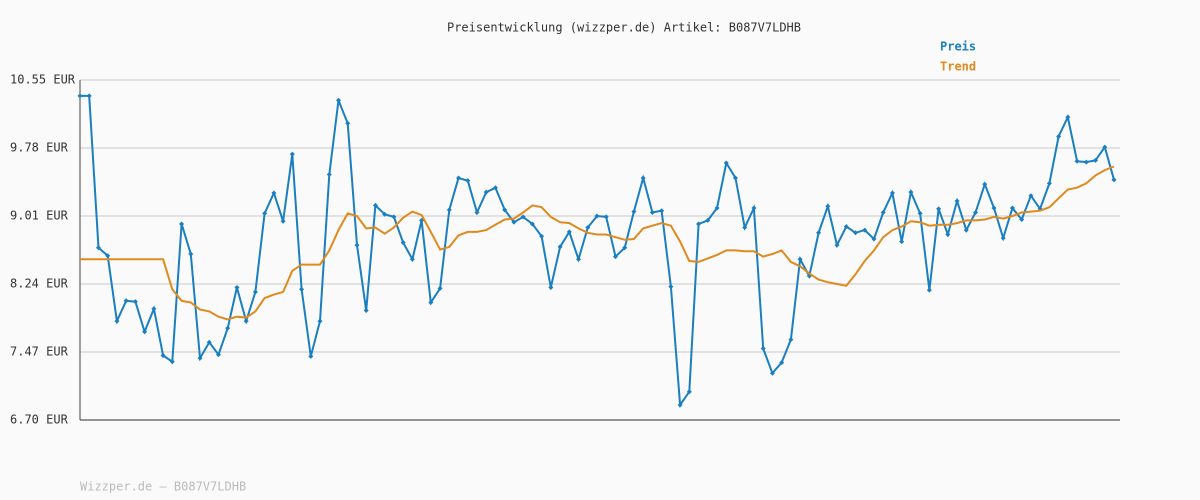 The image size is (1200, 500). Describe the element at coordinates (39, 352) in the screenshot. I see `y-tick-label: 7.47 EUR` at that location.